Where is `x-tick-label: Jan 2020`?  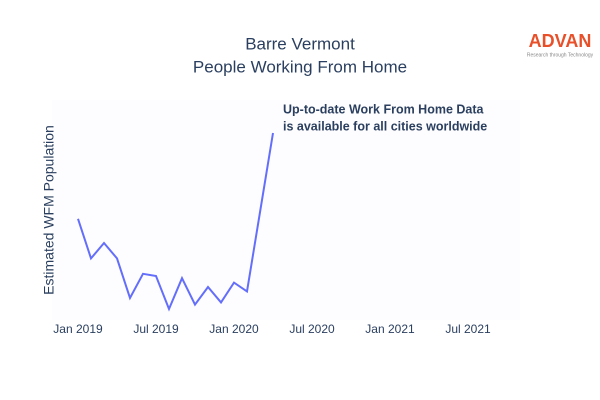 x-tick-label: Jan 2020 is located at coordinates (234, 329).